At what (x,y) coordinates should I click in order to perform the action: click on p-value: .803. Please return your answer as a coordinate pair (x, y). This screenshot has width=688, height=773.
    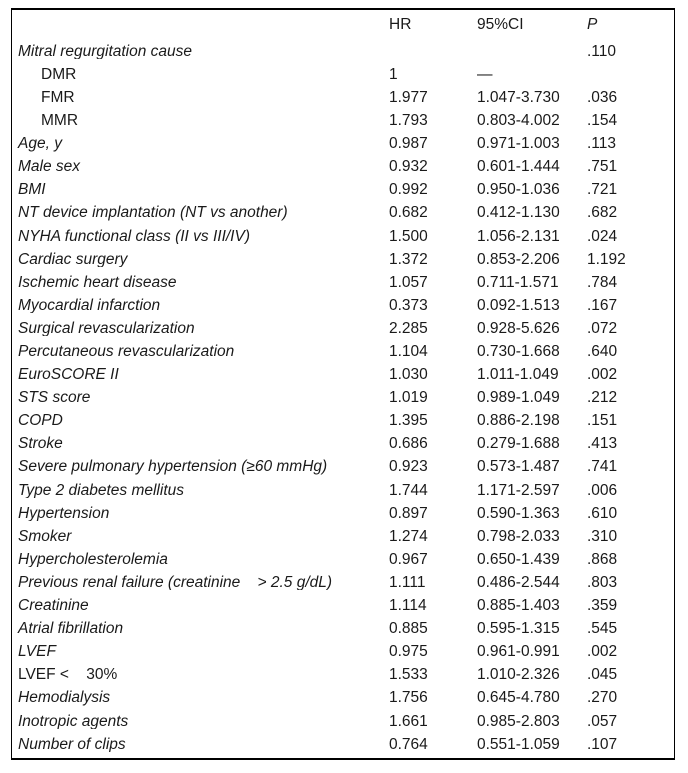
    Looking at the image, I should click on (602, 582).